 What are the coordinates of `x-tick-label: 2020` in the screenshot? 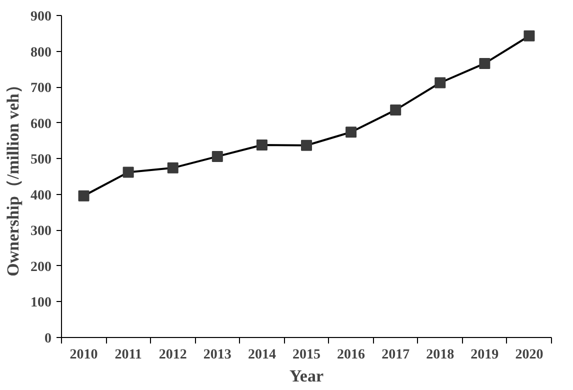 It's located at (529, 355).